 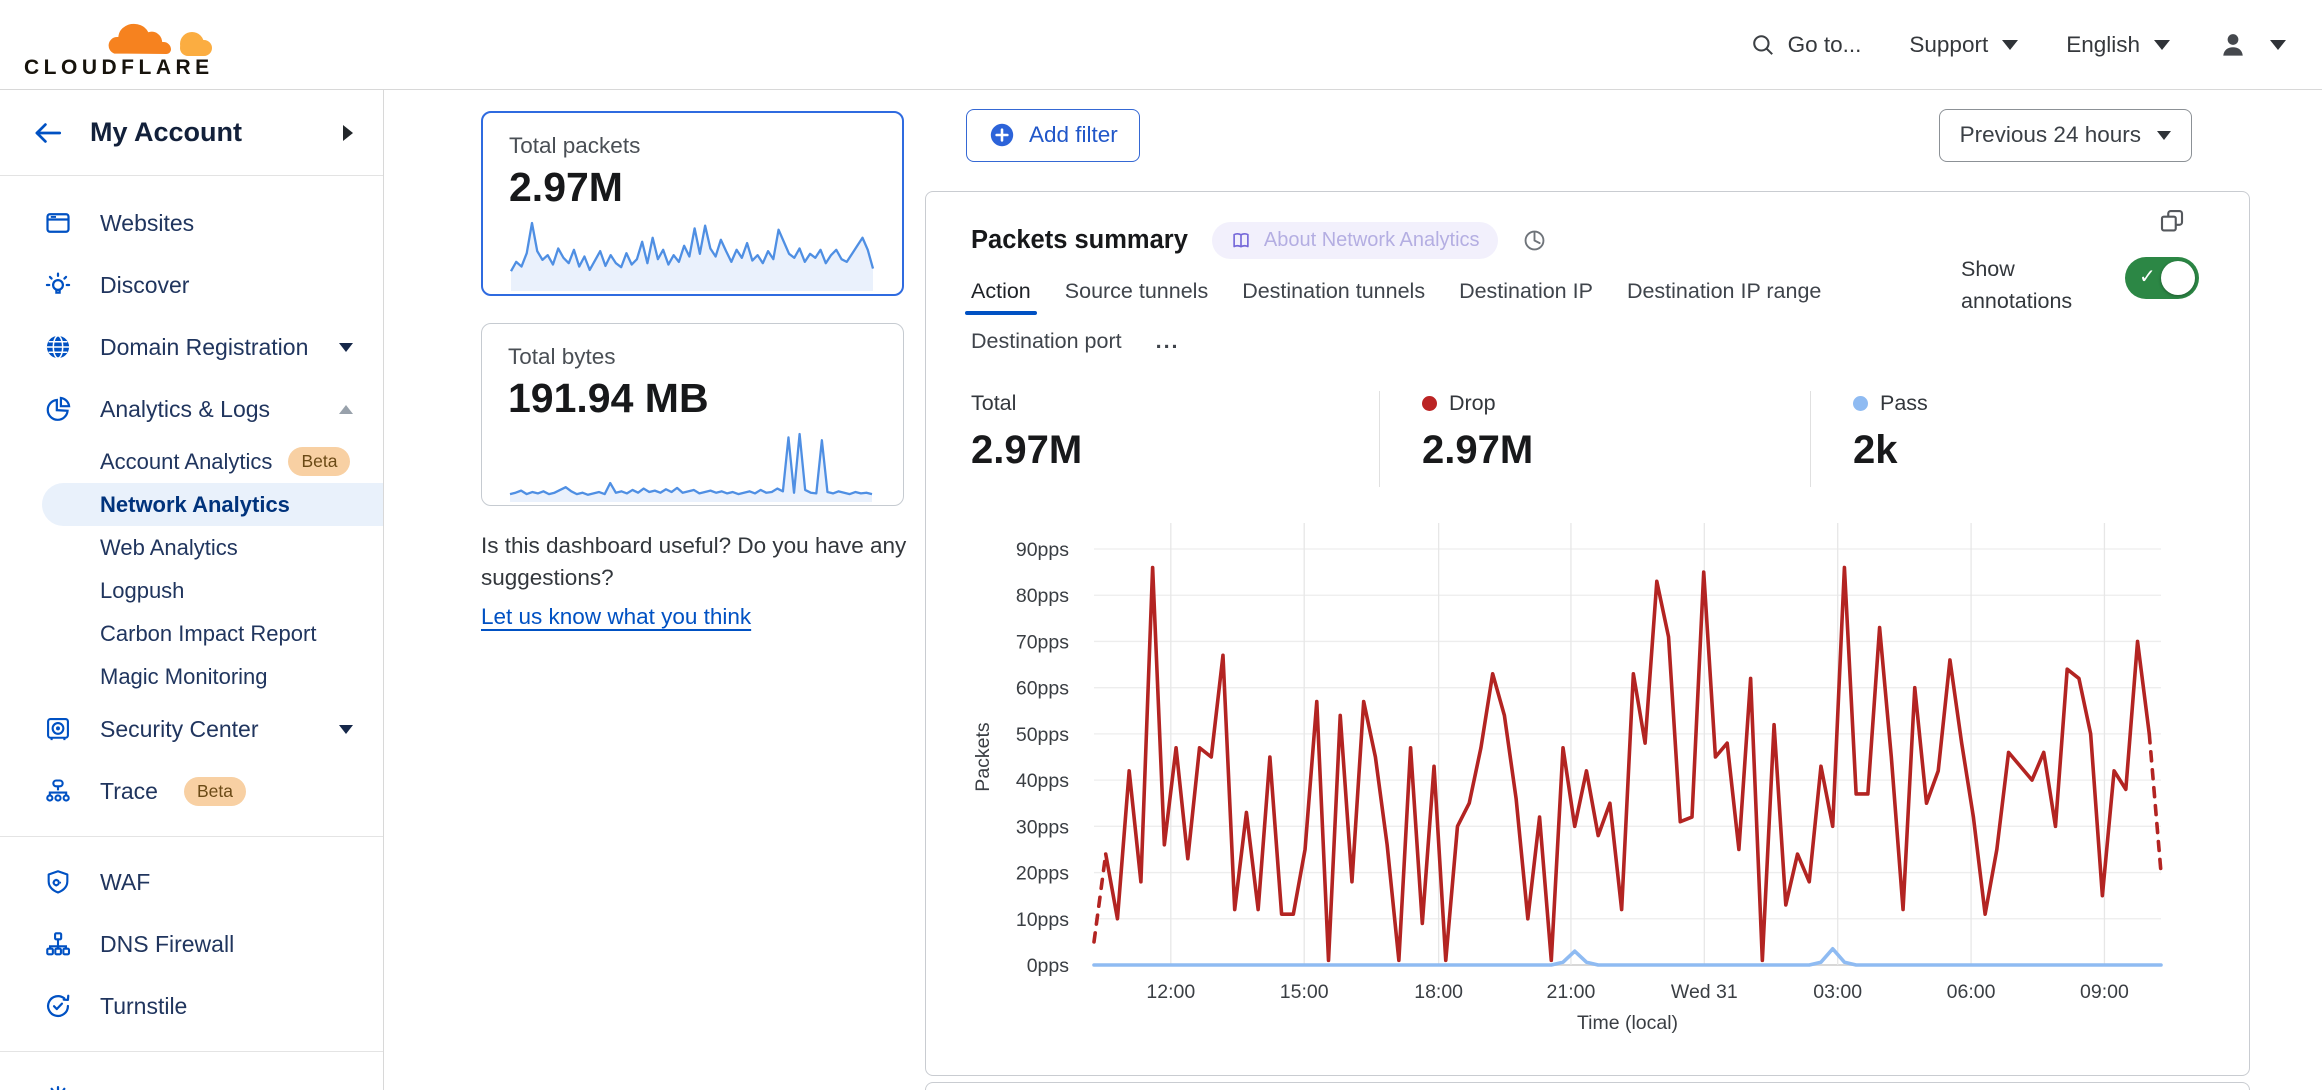 What do you see at coordinates (1587, 1086) in the screenshot?
I see `next-panel-partial` at bounding box center [1587, 1086].